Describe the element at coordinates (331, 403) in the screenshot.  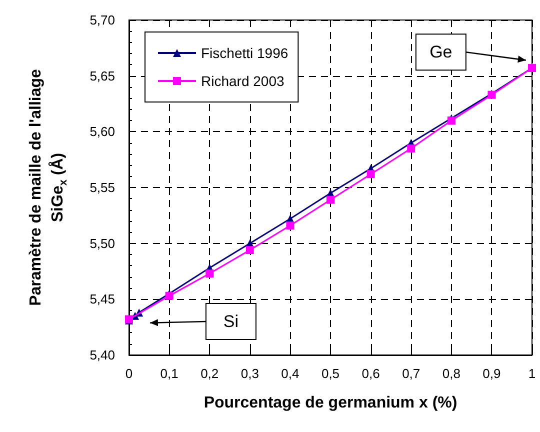
I see `x-axis-title: Pourcentage de germanium x (%)` at that location.